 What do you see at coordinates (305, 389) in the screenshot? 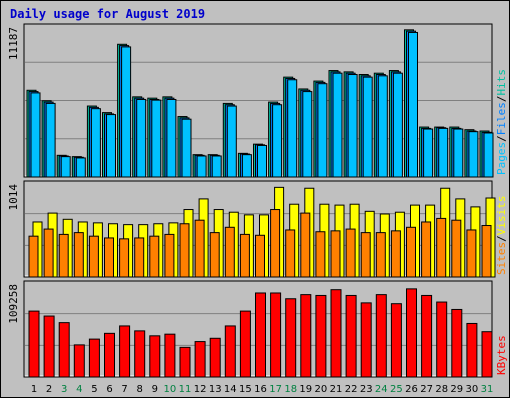
I see `x-tick-label-day-19: 19` at bounding box center [305, 389].